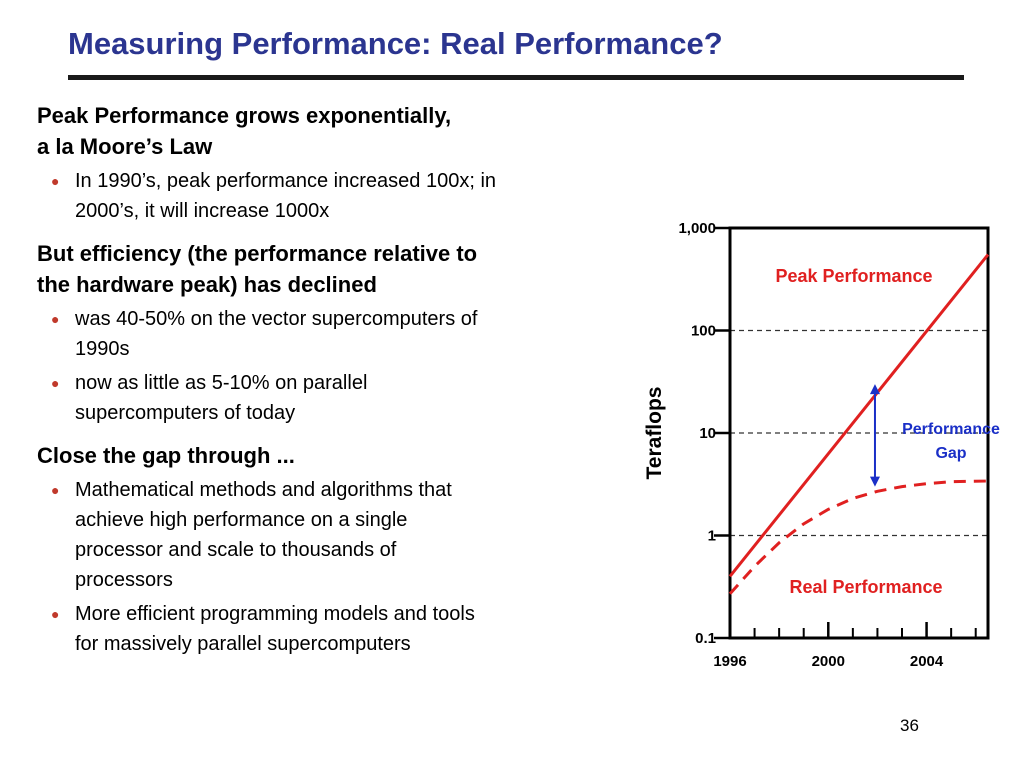 This screenshot has width=1024, height=768. Describe the element at coordinates (703, 331) in the screenshot. I see `y-tick-label: 100` at that location.